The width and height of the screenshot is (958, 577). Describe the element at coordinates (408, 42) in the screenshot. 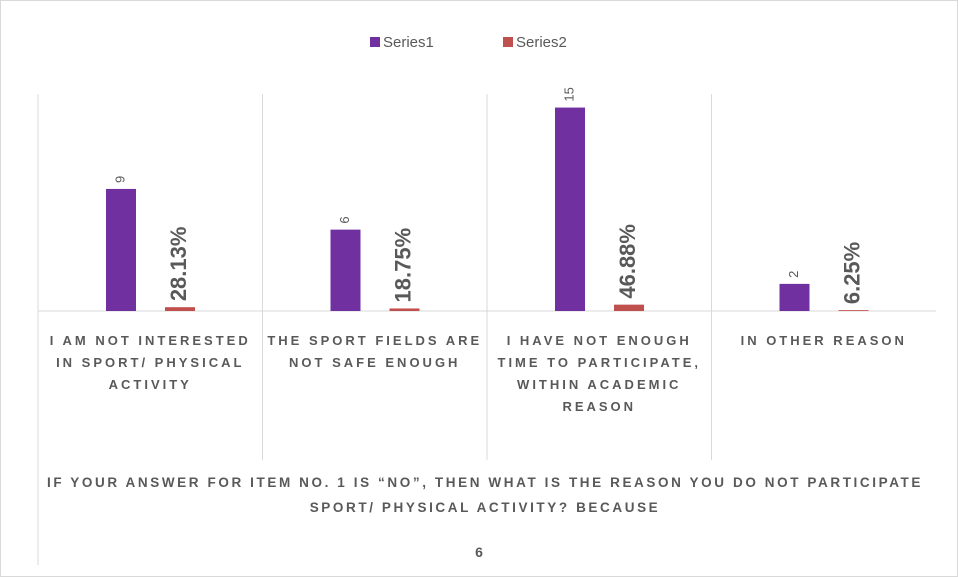

I see `legend-label: Series1` at that location.